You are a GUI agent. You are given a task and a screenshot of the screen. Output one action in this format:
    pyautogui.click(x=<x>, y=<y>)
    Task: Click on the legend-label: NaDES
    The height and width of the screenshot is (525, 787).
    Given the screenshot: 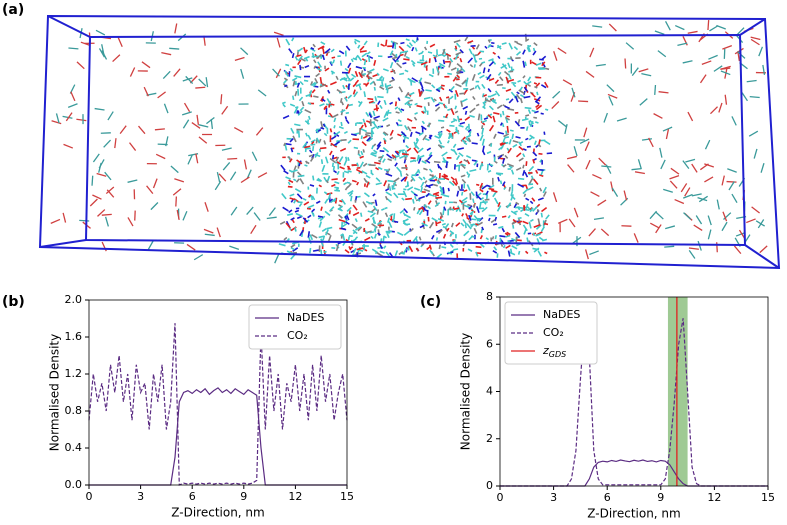 What is the action you would take?
    pyautogui.click(x=561, y=314)
    